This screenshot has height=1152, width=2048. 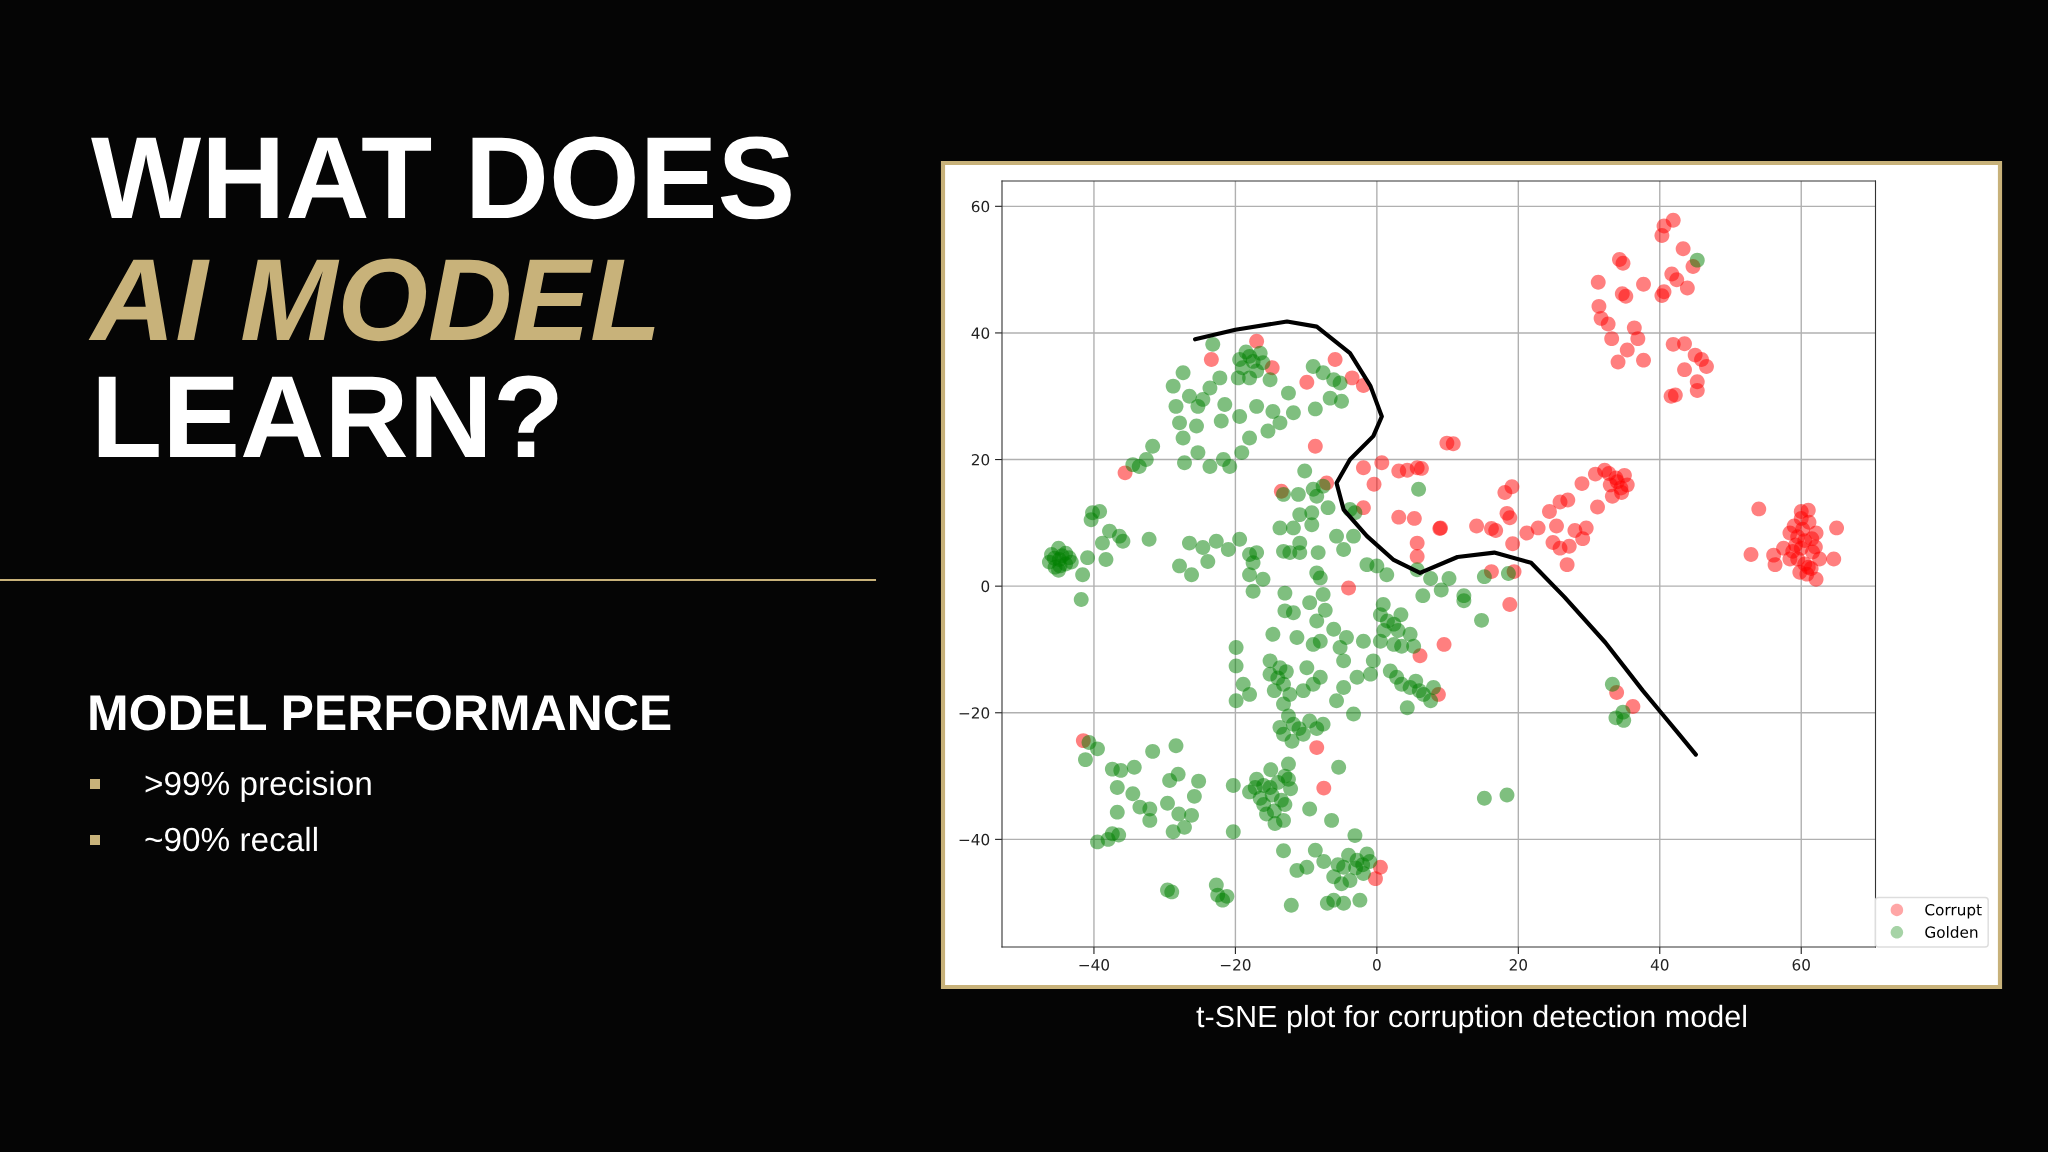 I want to click on y-tick-label: 40, so click(x=980, y=333).